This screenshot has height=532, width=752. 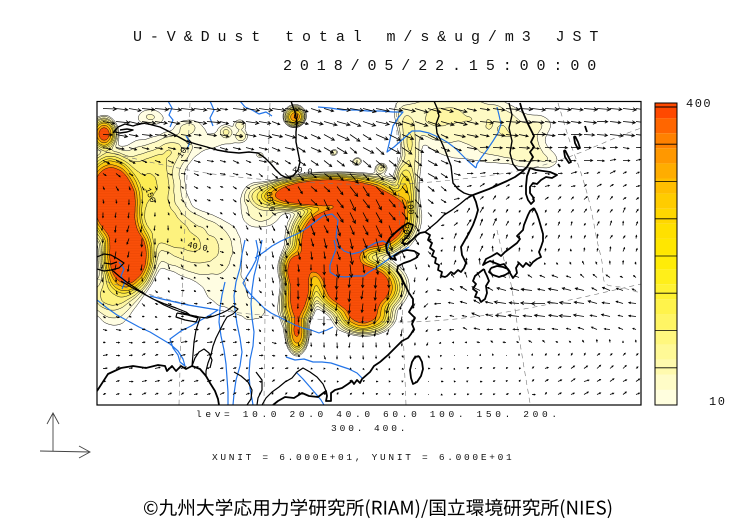 What do you see at coordinates (378, 508) in the screenshot?
I see `copyright-glyphs` at bounding box center [378, 508].